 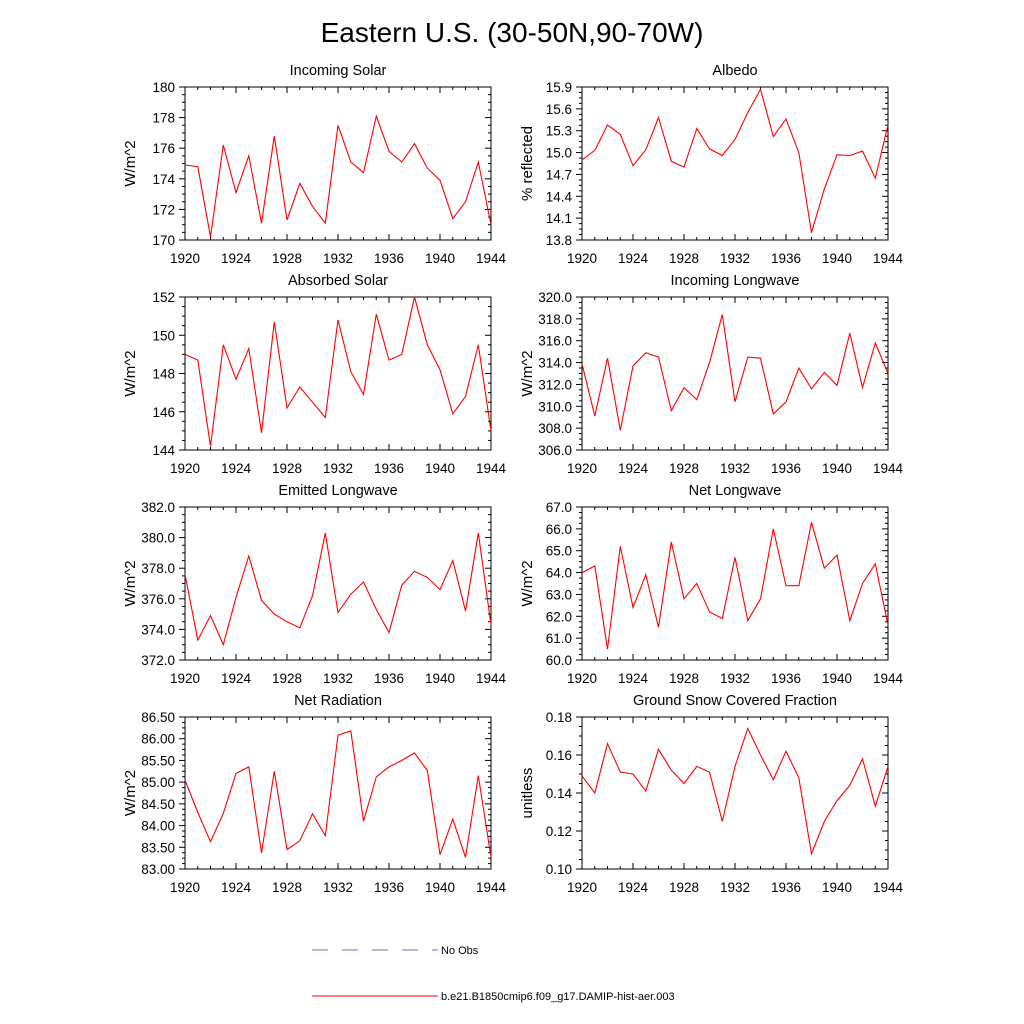 I want to click on y-tick-label: 60.0, so click(x=559, y=660).